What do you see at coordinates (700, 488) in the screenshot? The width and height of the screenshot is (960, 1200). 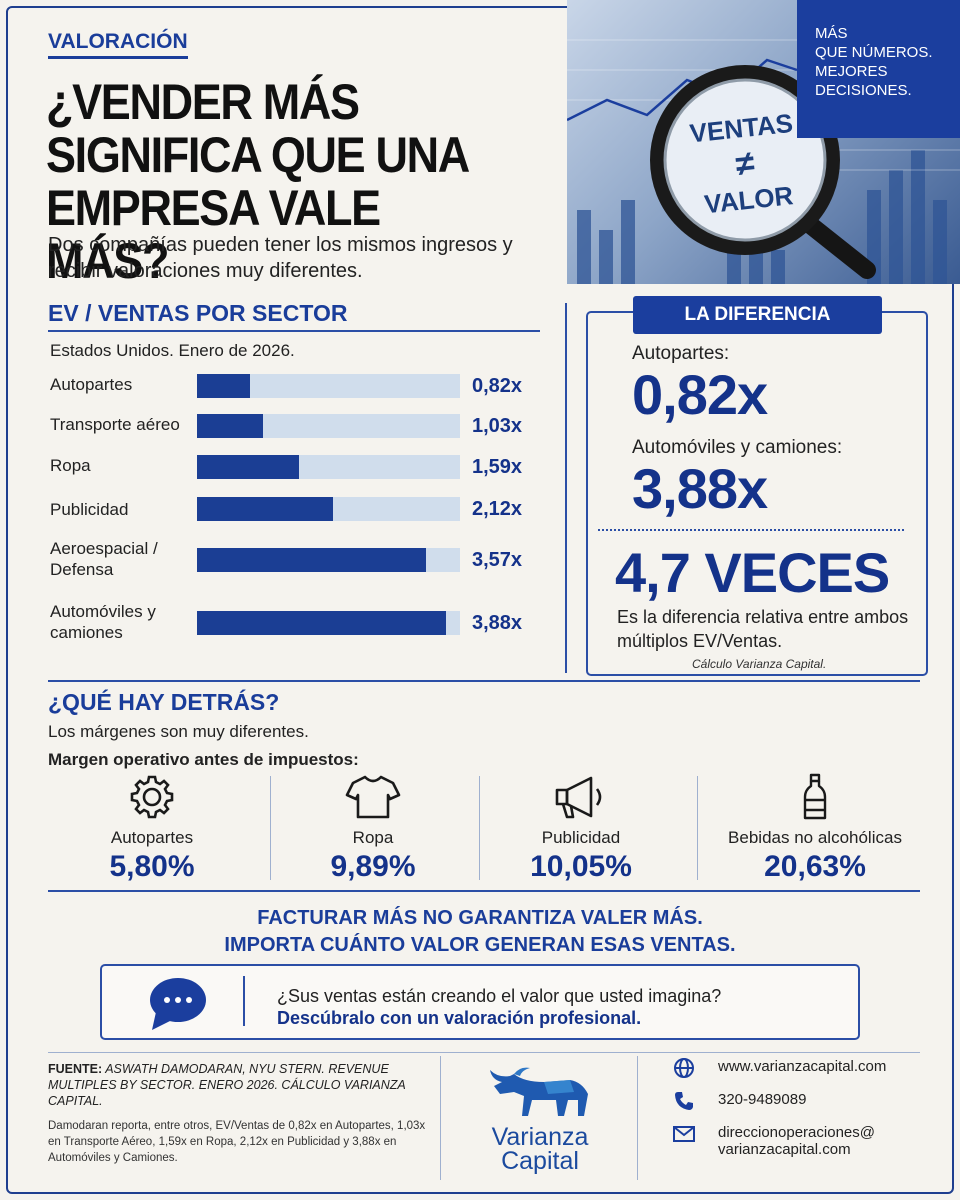 I see `difference-value-2: 3,88x` at bounding box center [700, 488].